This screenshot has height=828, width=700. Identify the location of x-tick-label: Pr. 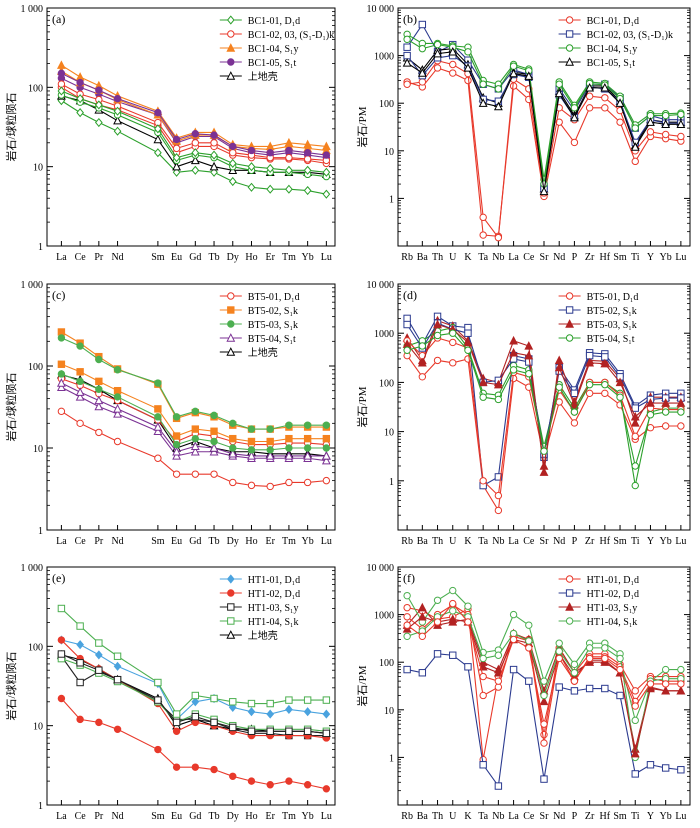
(99, 816).